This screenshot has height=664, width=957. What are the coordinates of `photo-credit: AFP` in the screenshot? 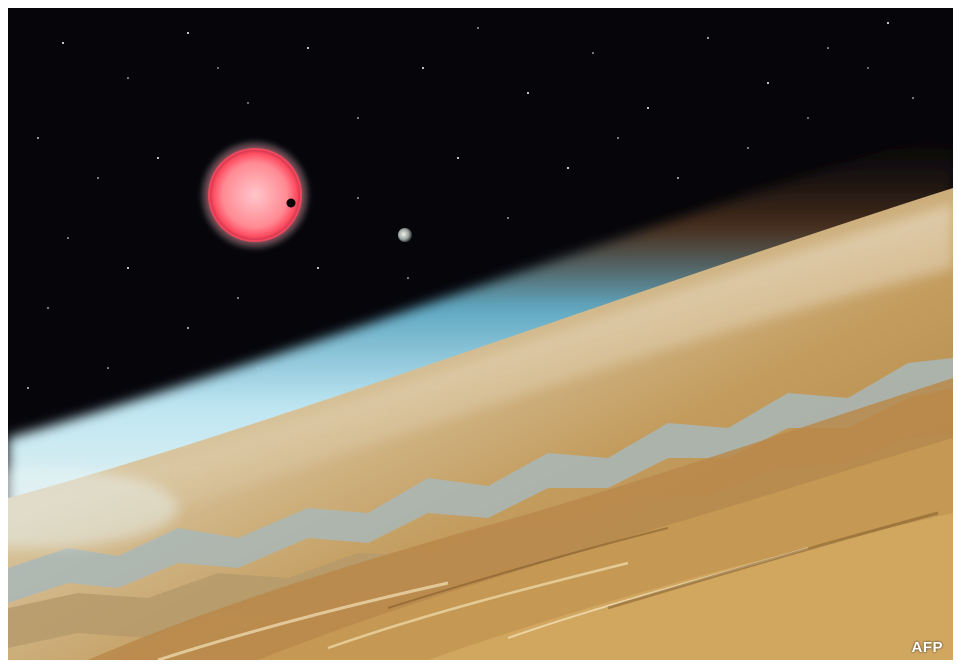 It's located at (927, 647).